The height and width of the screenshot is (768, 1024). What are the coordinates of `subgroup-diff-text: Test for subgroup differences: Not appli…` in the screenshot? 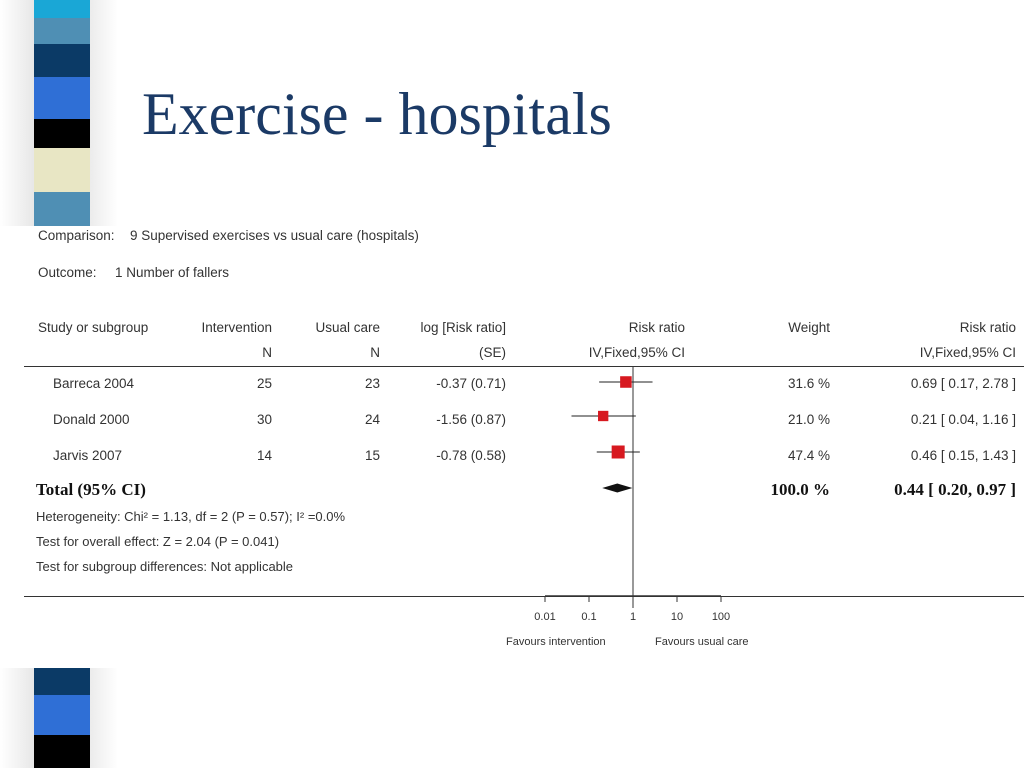 It's located at (165, 566).